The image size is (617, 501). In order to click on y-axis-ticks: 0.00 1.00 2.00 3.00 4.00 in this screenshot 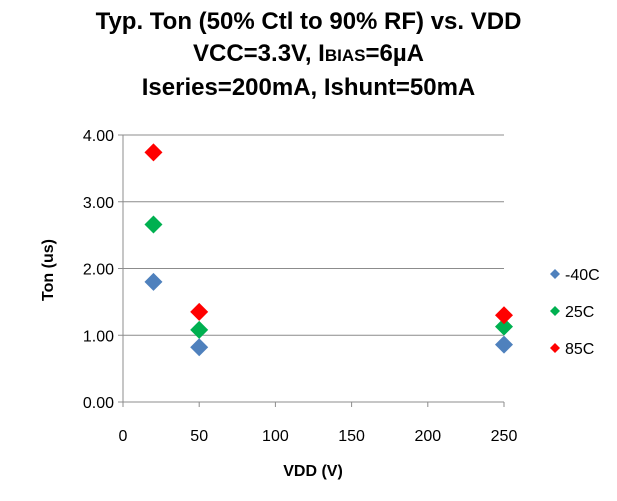, I will do `click(103, 270)`.